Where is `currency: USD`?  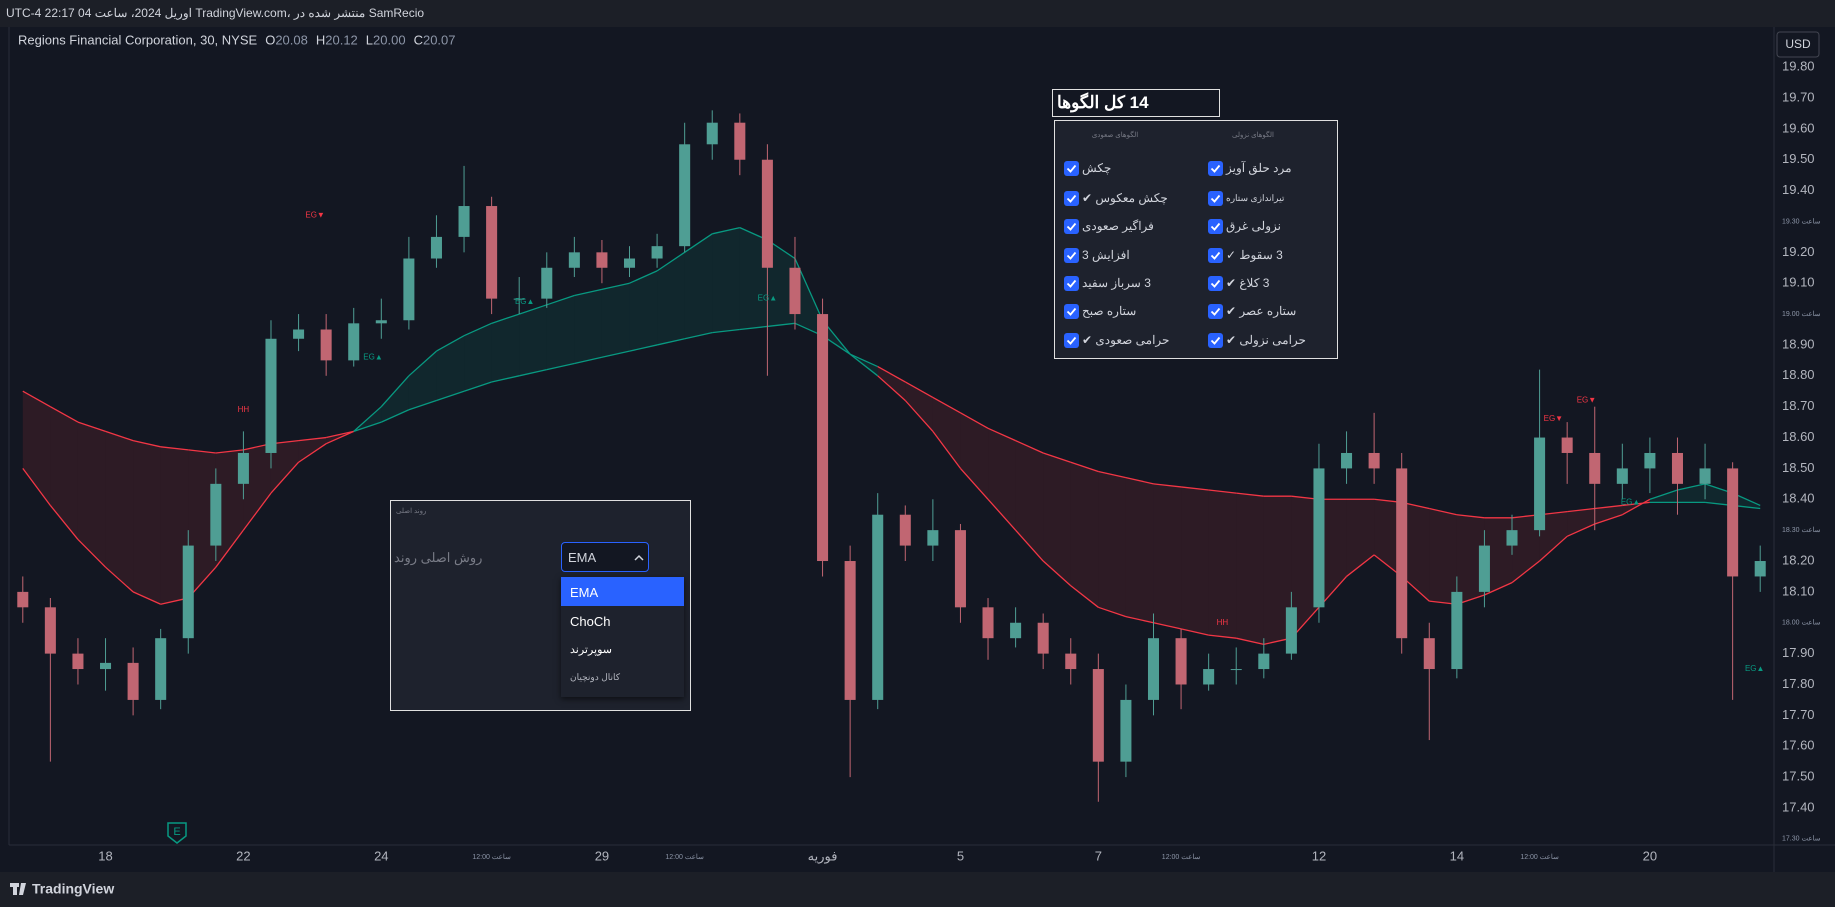
currency: USD is located at coordinates (1798, 44).